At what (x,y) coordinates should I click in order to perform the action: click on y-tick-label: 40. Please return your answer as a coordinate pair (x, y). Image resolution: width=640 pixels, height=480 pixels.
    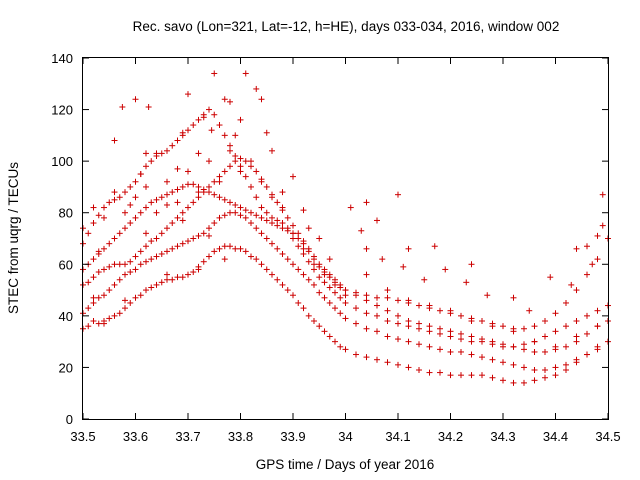
    Looking at the image, I should click on (66, 316).